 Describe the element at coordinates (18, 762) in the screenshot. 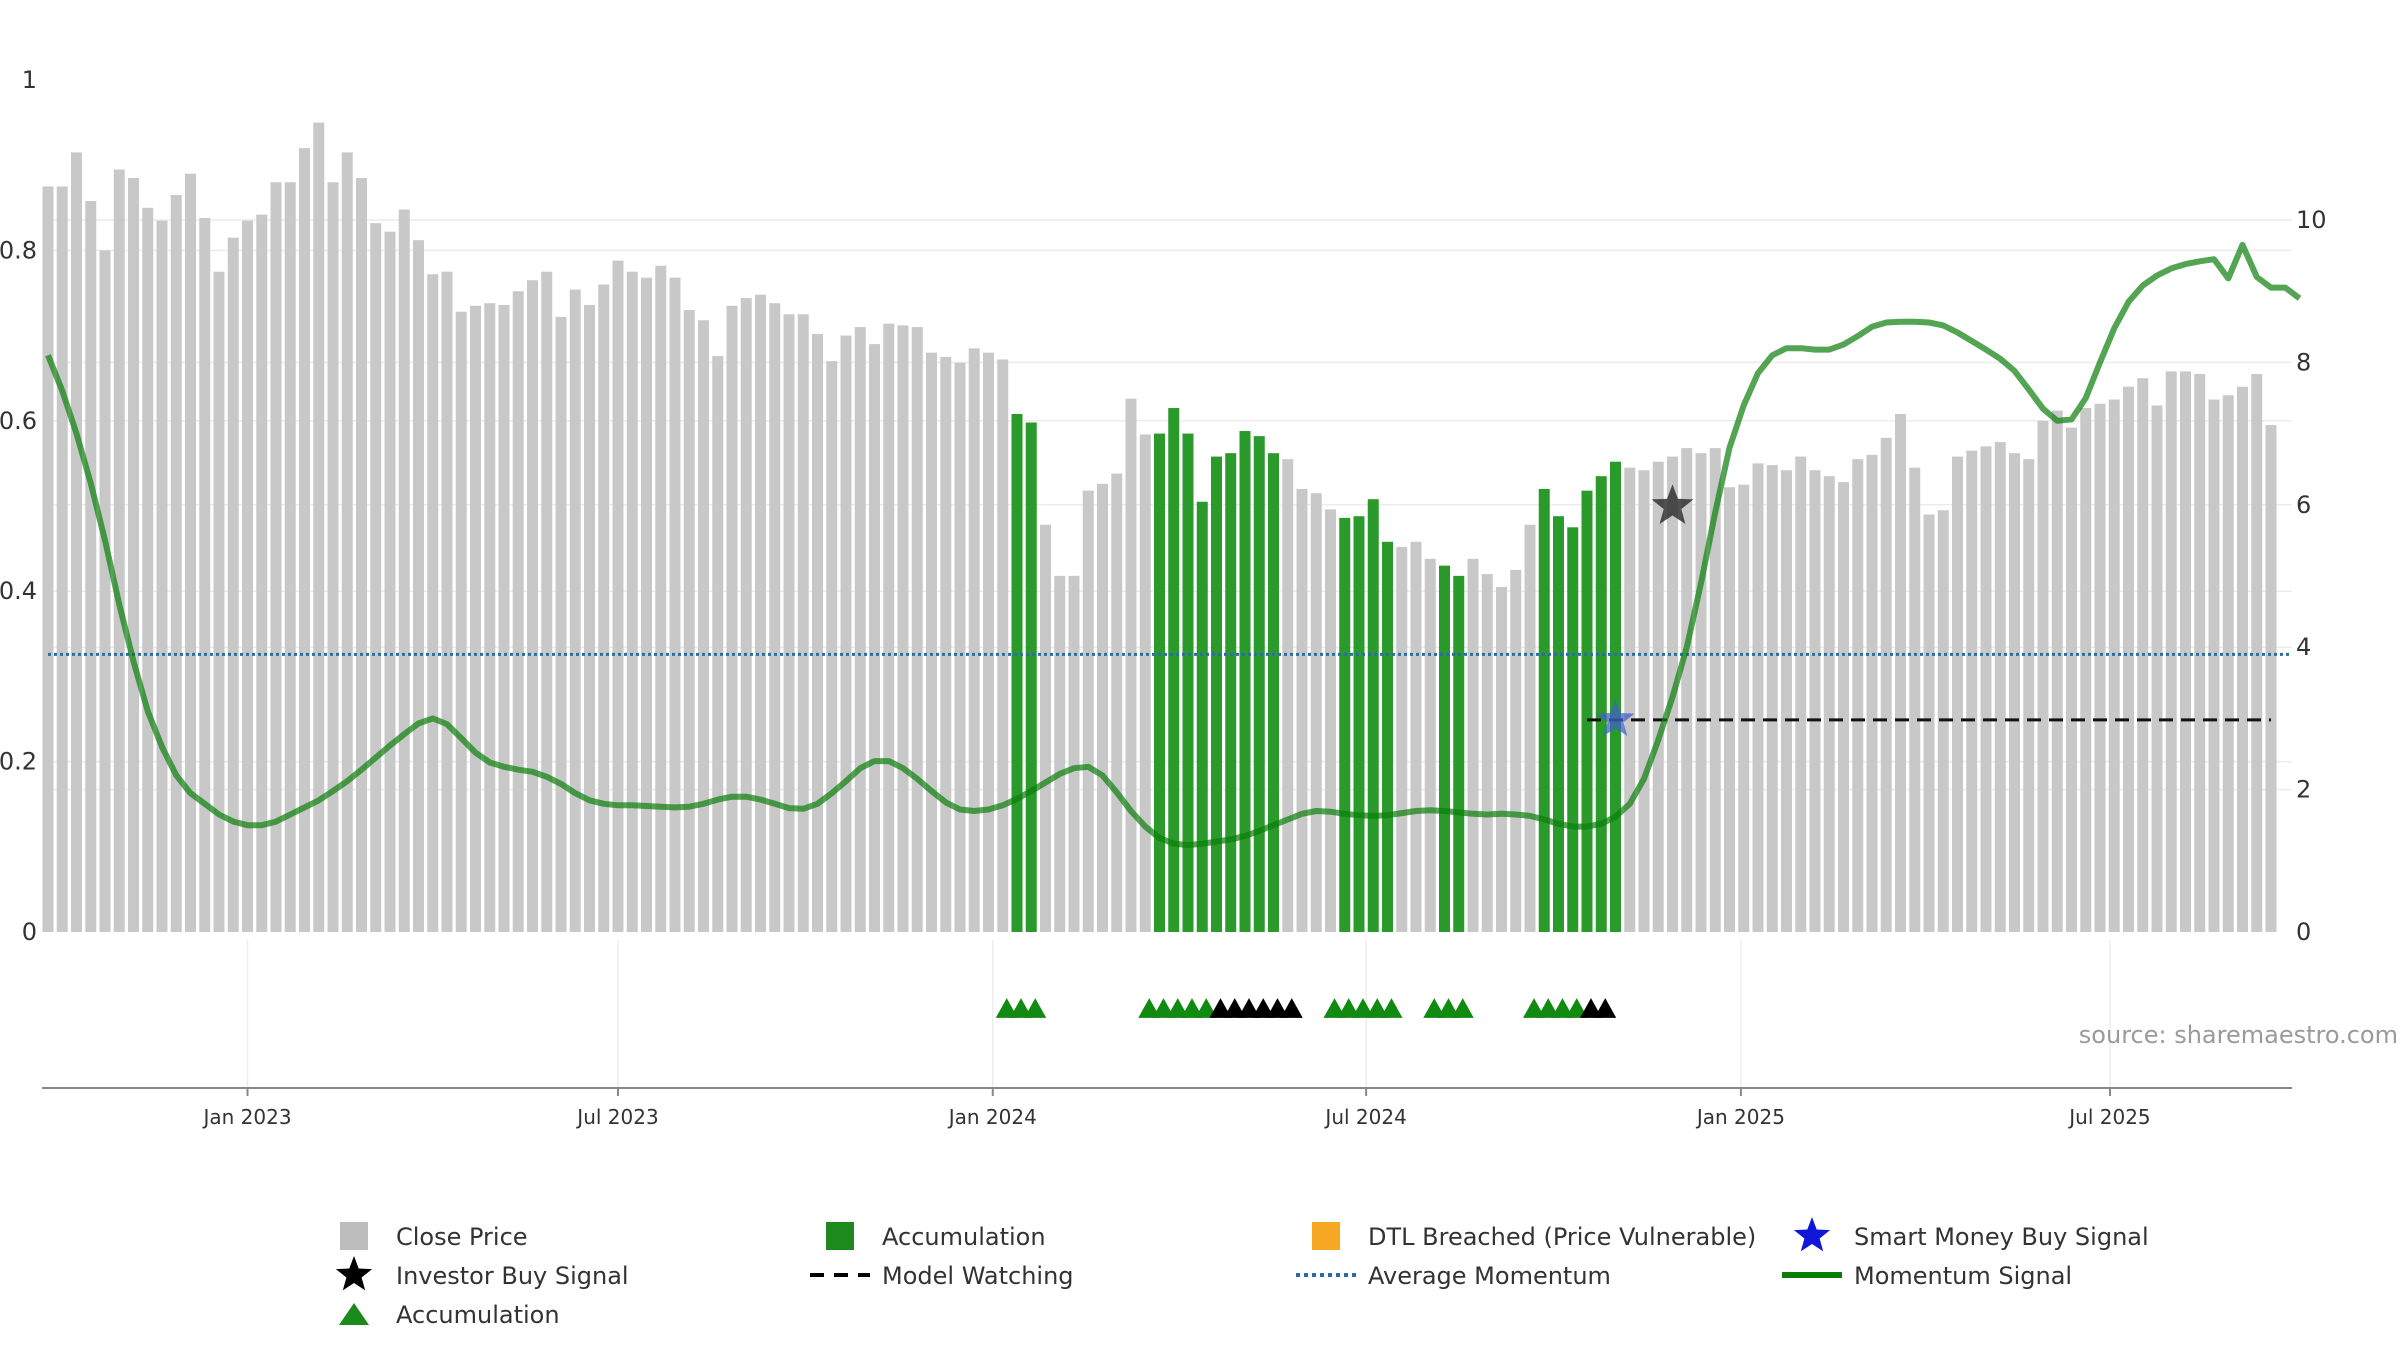

I see `y-left-tick-label: 0.2` at that location.